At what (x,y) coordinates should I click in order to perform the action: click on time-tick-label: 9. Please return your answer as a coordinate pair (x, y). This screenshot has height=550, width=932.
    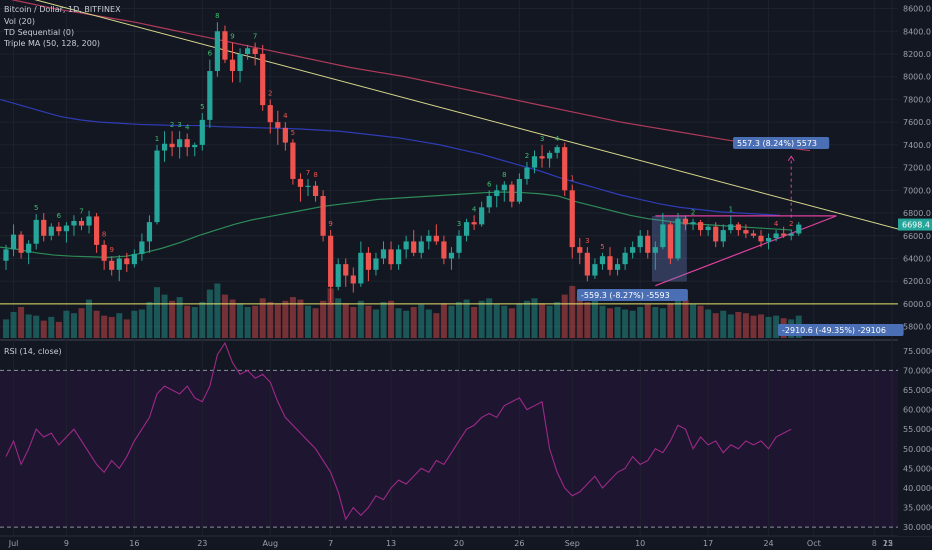
    Looking at the image, I should click on (66, 543).